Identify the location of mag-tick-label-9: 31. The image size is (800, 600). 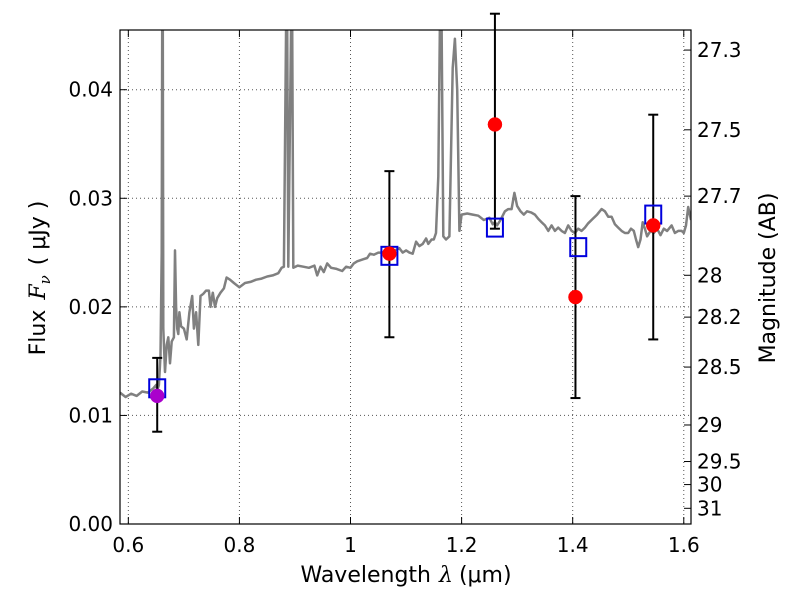
(709, 508).